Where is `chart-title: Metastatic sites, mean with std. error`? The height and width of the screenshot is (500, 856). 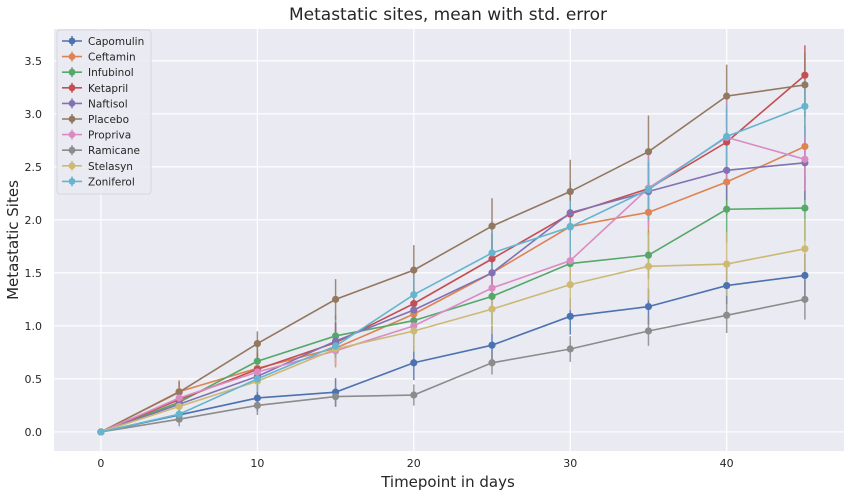
chart-title: Metastatic sites, mean with std. error is located at coordinates (448, 15).